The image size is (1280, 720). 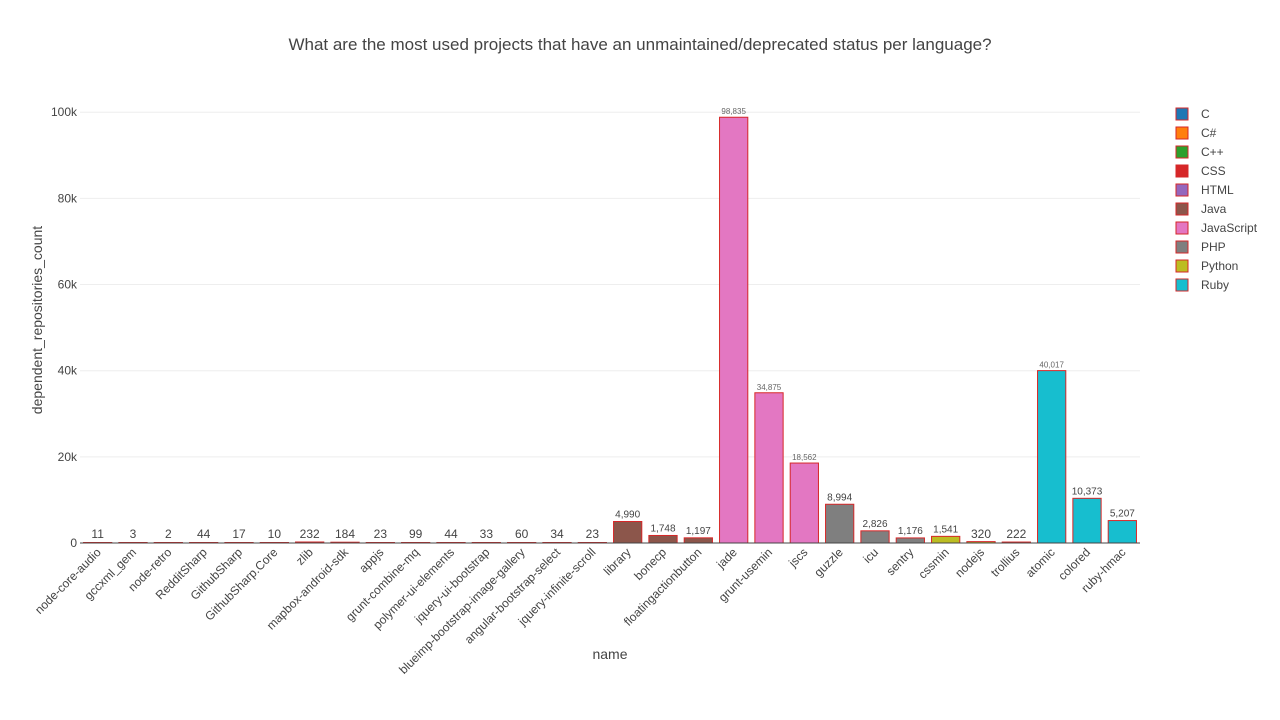 I want to click on bar-value-label: 34, so click(x=557, y=534).